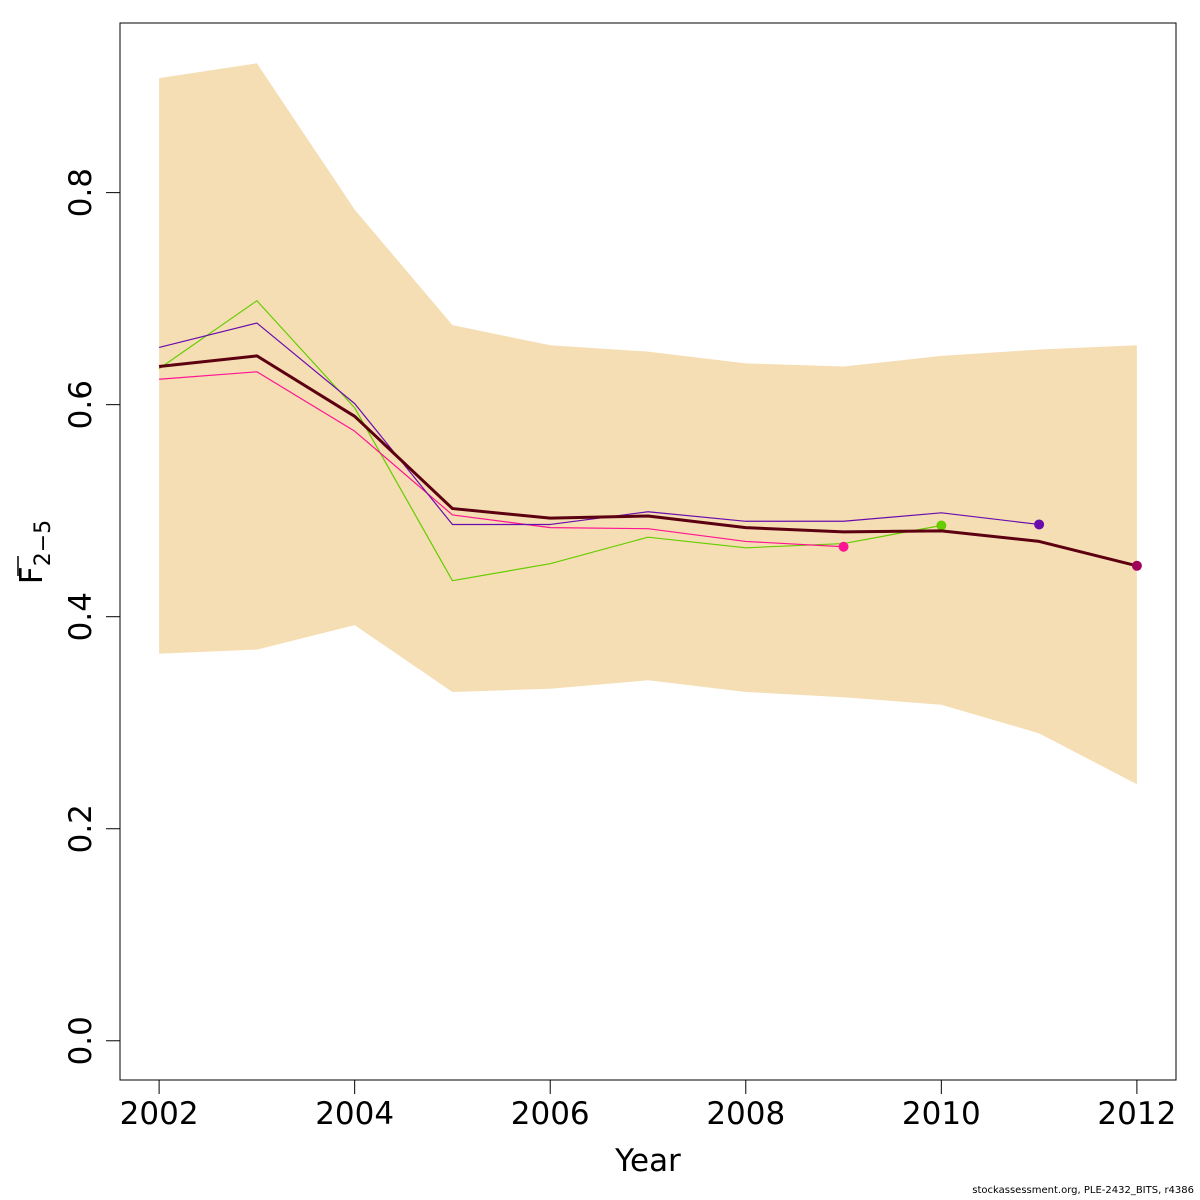 The height and width of the screenshot is (1200, 1200). I want to click on x-tick-label: 2012, so click(1136, 1114).